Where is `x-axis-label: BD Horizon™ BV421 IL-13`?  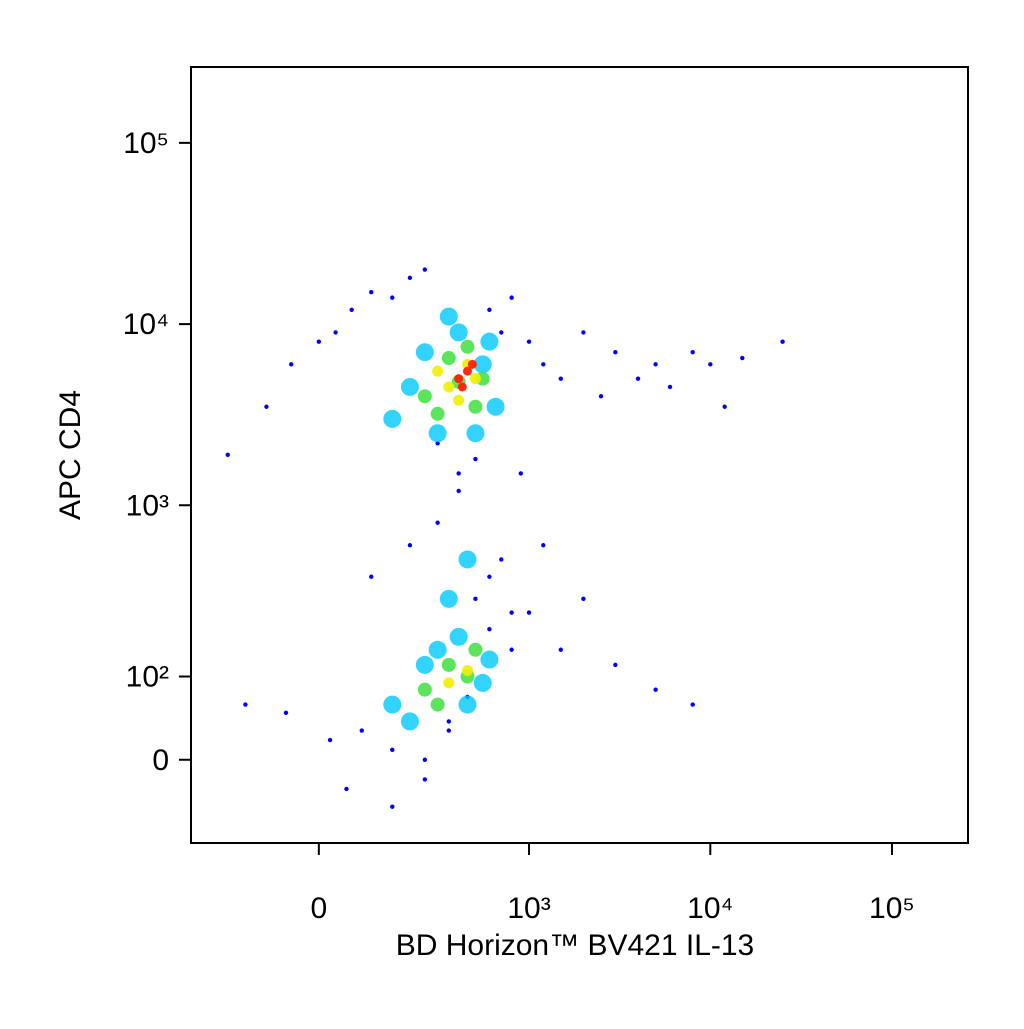 x-axis-label: BD Horizon™ BV421 IL-13 is located at coordinates (575, 945).